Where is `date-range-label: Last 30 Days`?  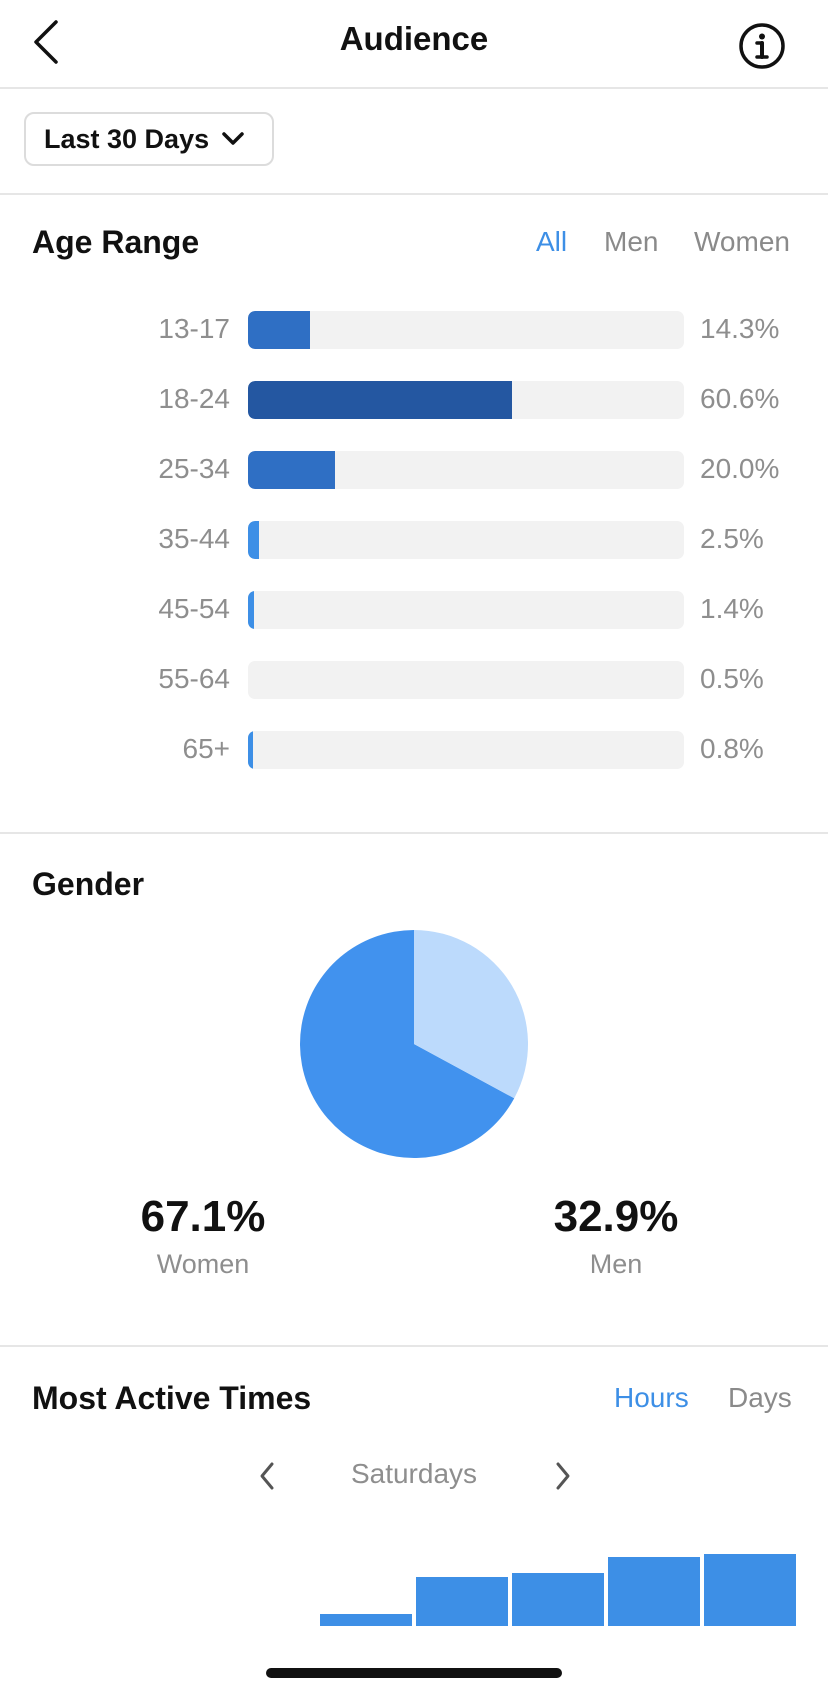 date-range-label: Last 30 Days is located at coordinates (127, 138).